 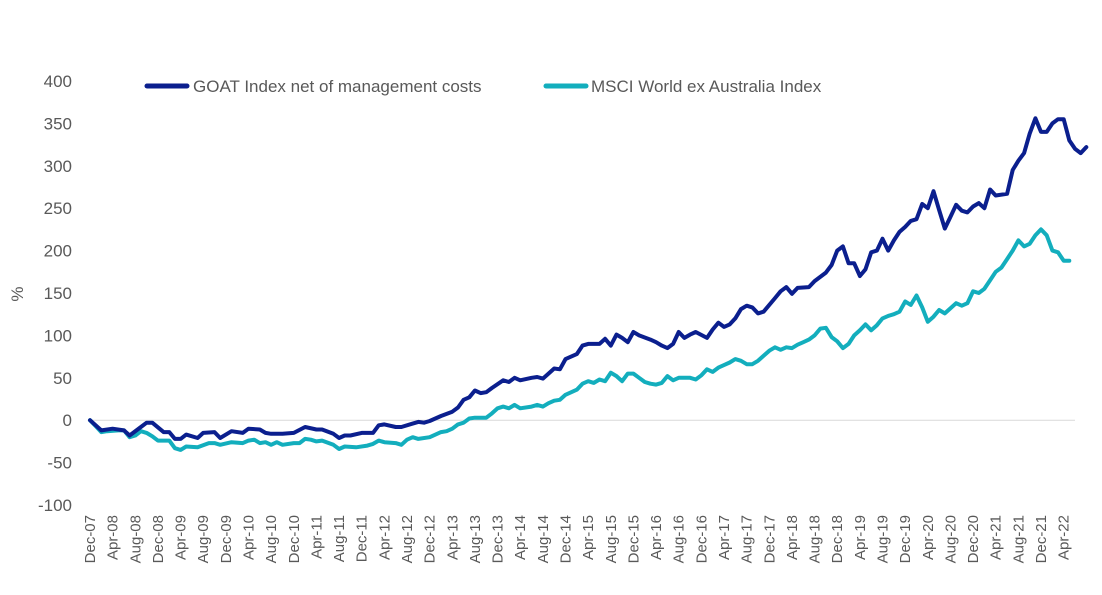 What do you see at coordinates (950, 539) in the screenshot?
I see `x-tick-label: Aug-20` at bounding box center [950, 539].